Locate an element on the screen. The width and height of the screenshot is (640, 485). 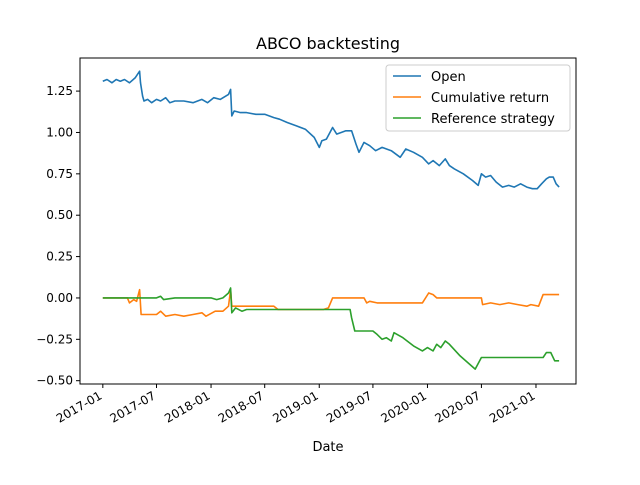
legend-box is located at coordinates (478, 98).